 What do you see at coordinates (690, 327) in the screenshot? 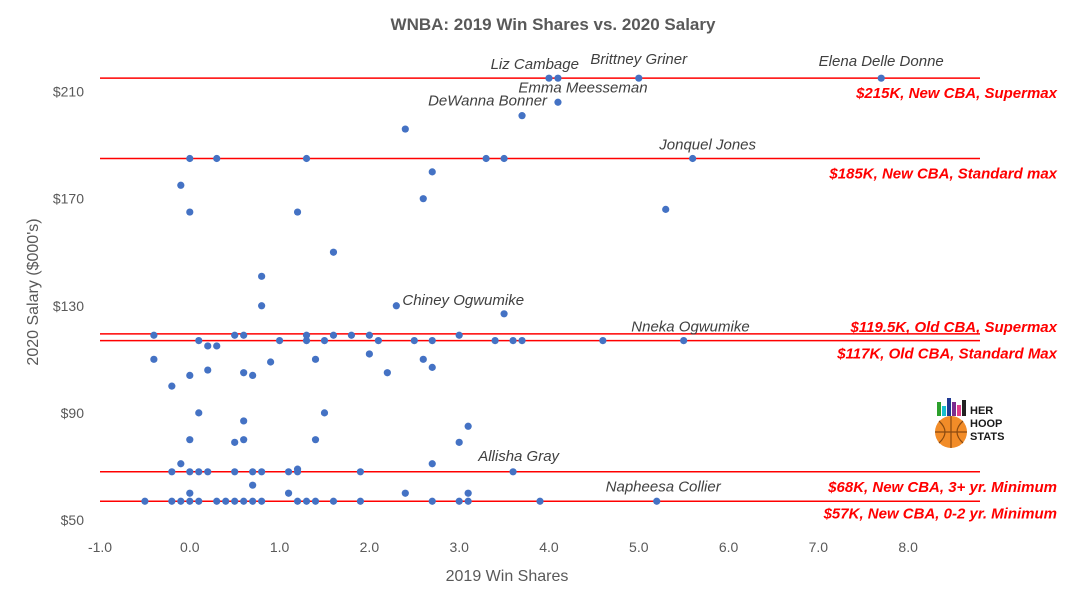
I see `player-label: Nneka Ogwumike` at bounding box center [690, 327].